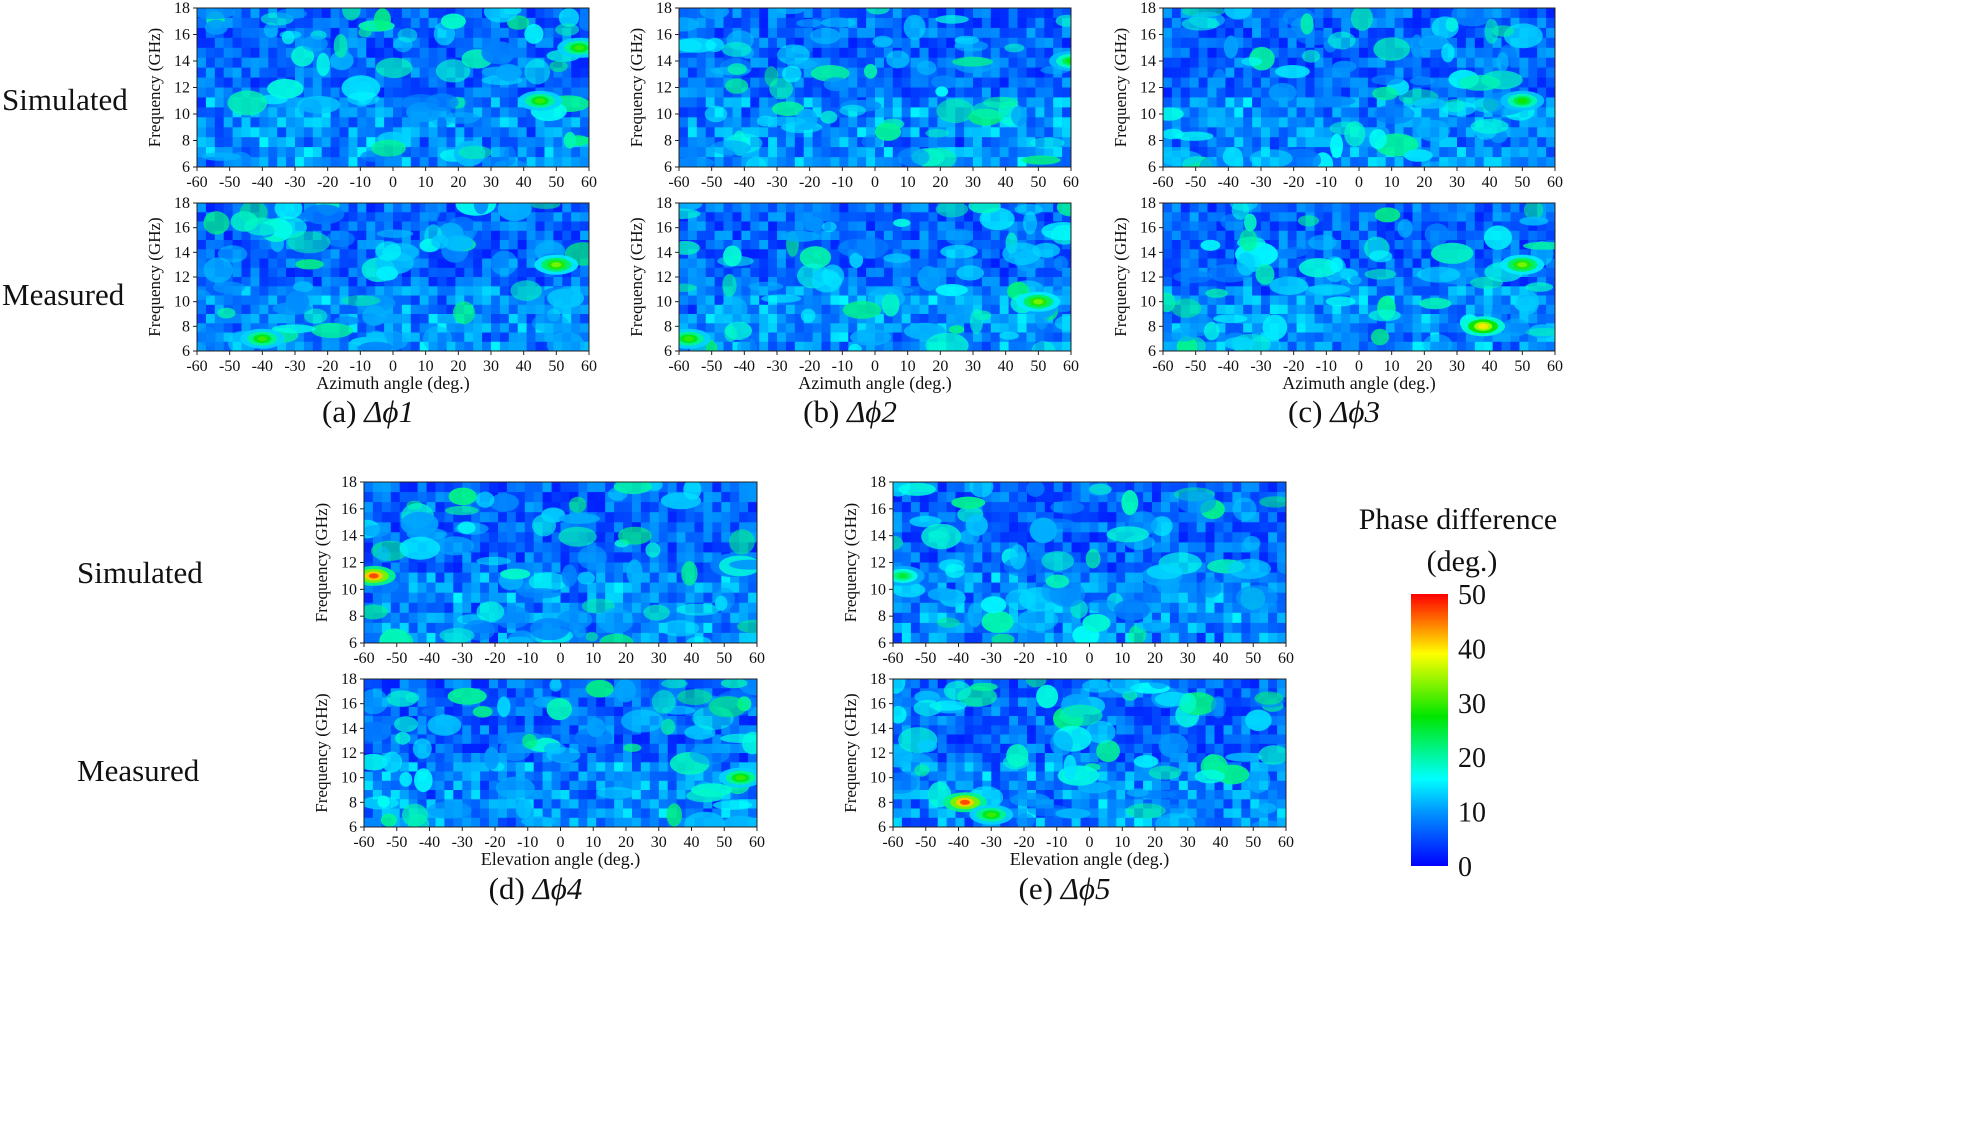  I want to click on y-tick-label: 8, so click(186, 326).